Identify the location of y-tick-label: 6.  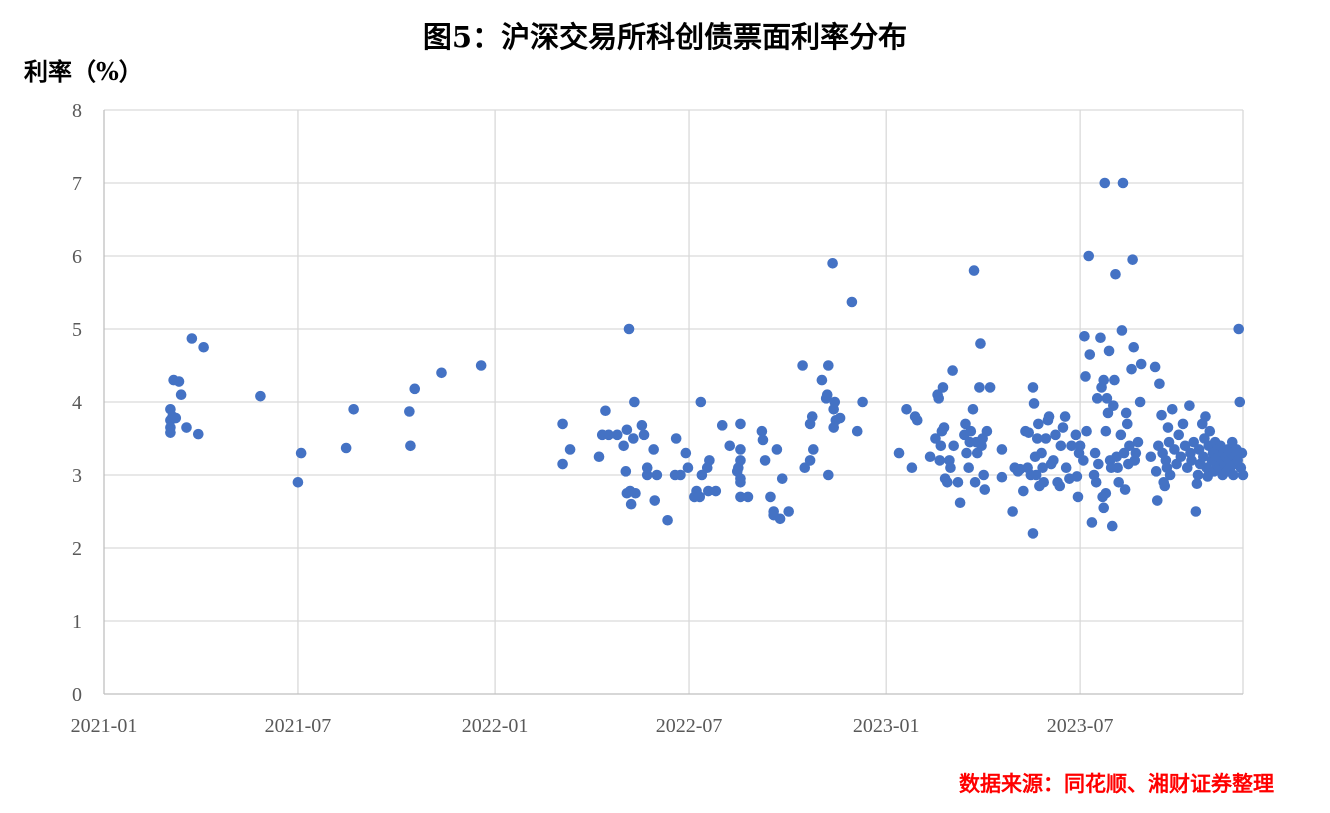
(77, 257).